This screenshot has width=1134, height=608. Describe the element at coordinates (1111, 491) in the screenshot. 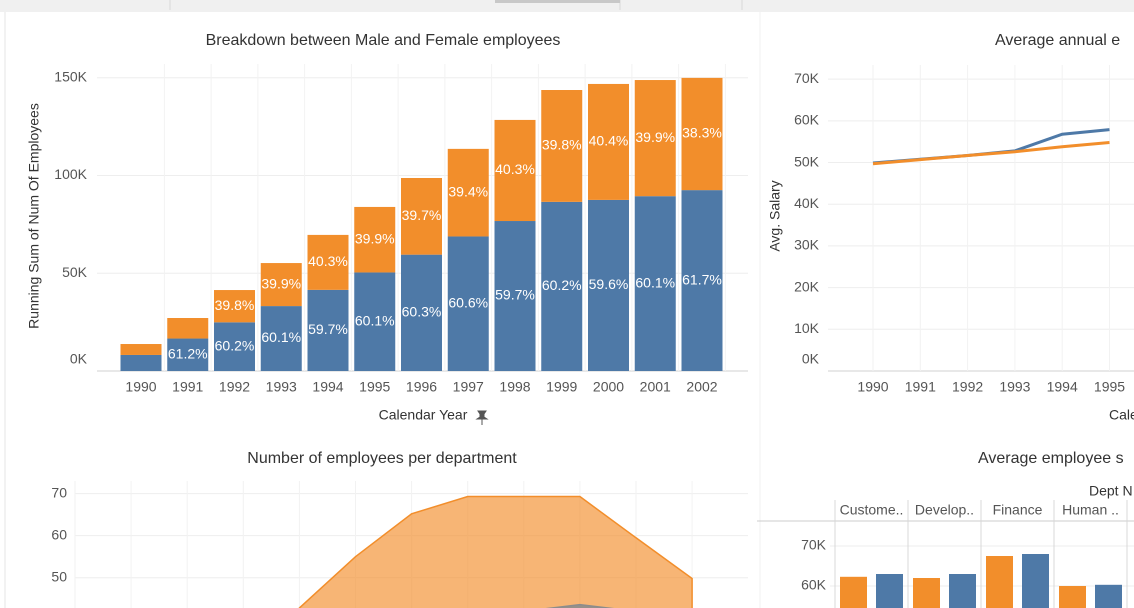

I see `column-header: Dept N` at that location.